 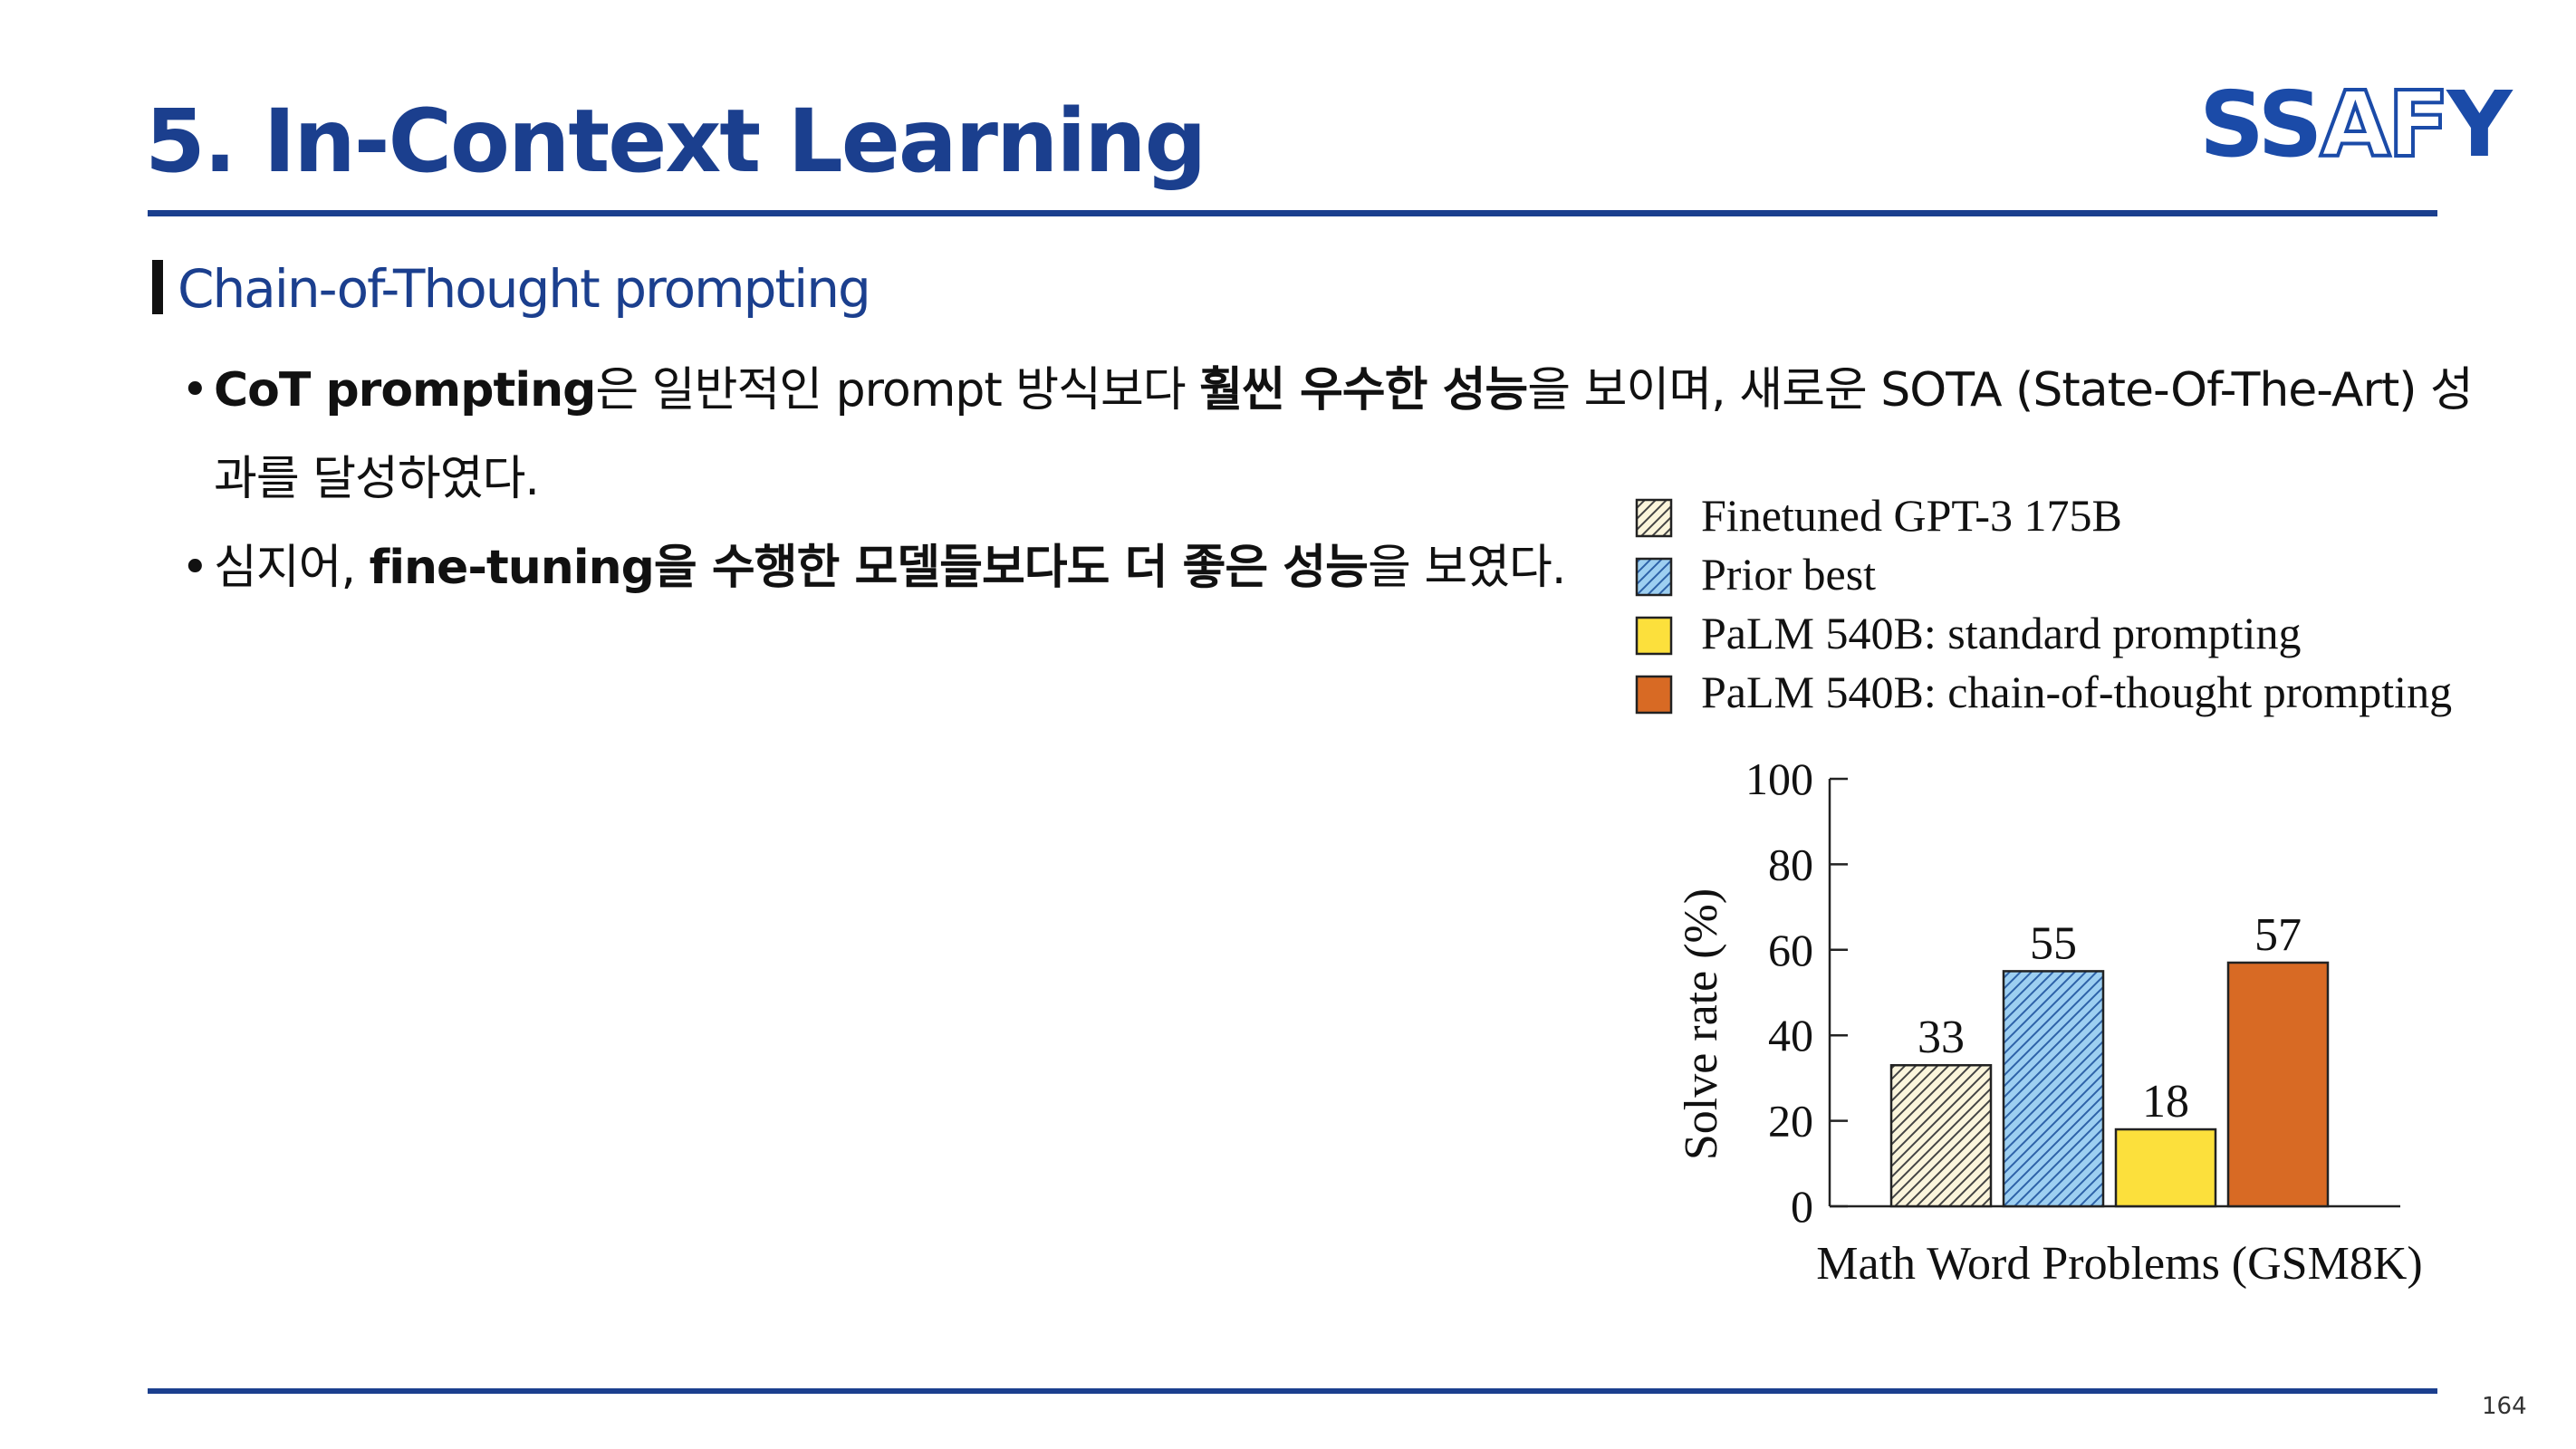 I want to click on y-tick-label-40: 40, so click(x=1790, y=1035).